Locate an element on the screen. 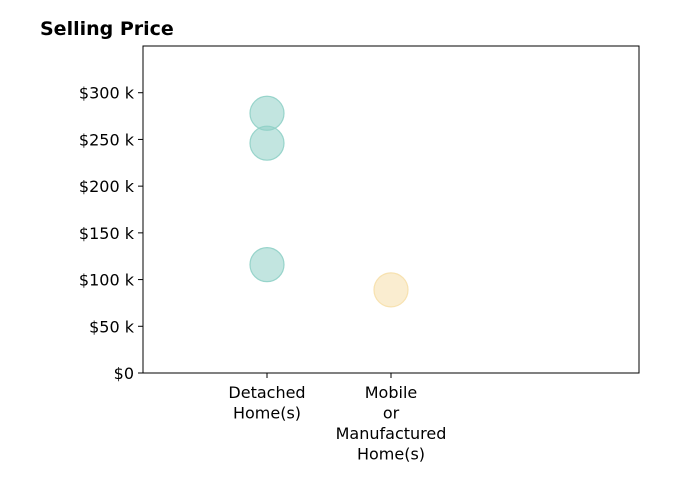  y-tick-label: $200 k is located at coordinates (107, 186).